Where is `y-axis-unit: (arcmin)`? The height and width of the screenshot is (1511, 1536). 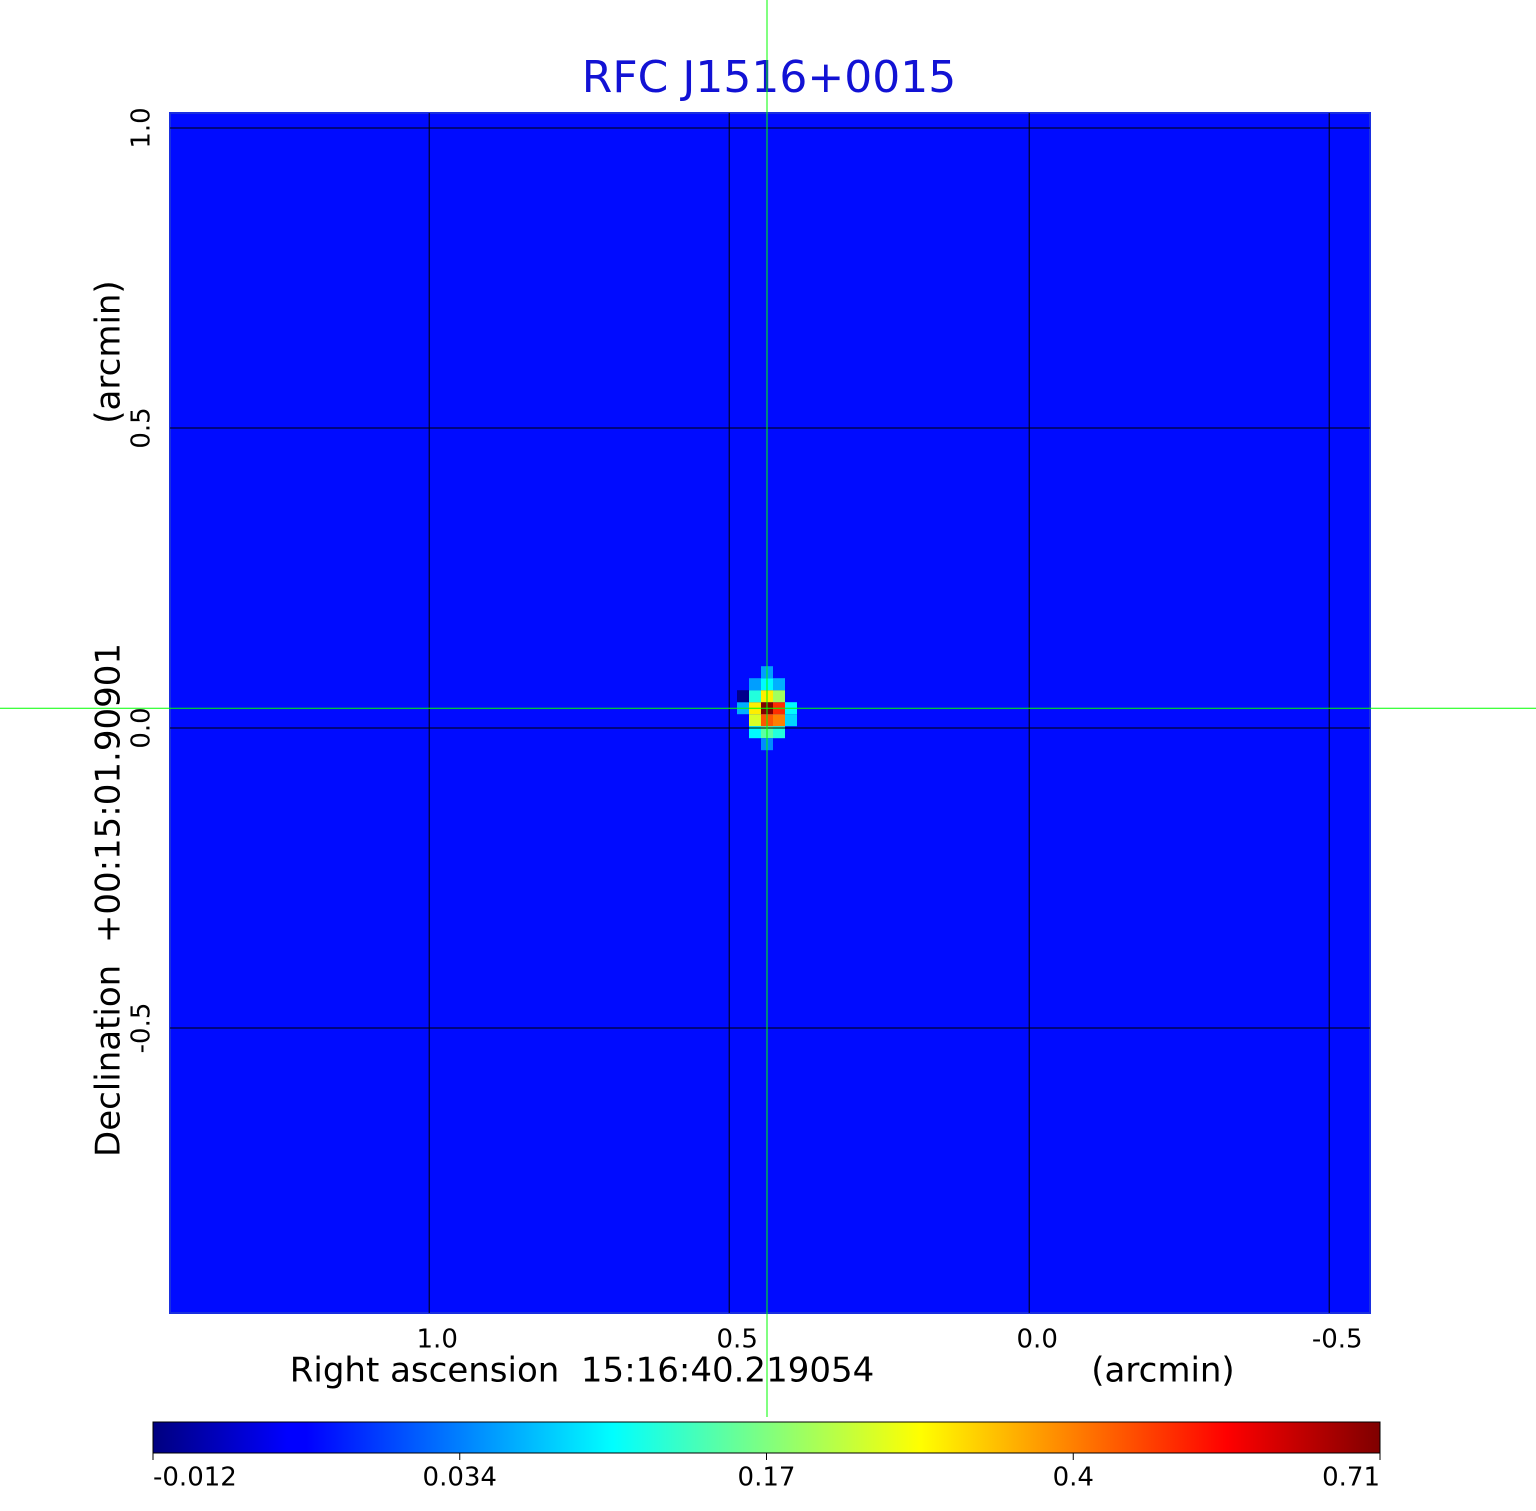
y-axis-unit: (arcmin) is located at coordinates (109, 351).